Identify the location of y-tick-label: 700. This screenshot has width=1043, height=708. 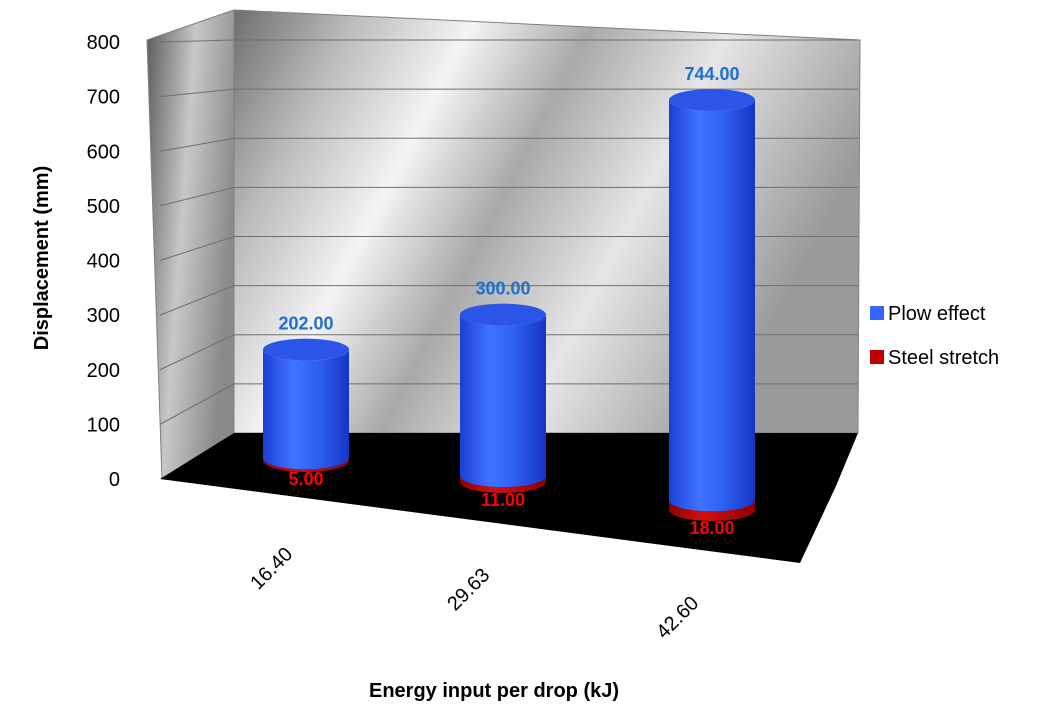
(103, 98).